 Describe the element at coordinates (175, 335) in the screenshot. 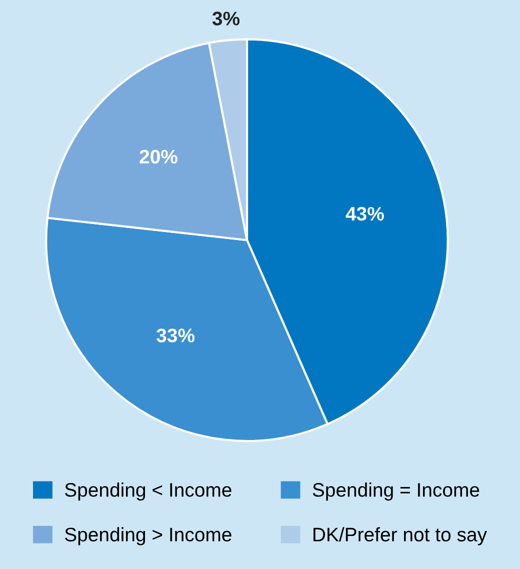

I see `data-label: 33%` at that location.